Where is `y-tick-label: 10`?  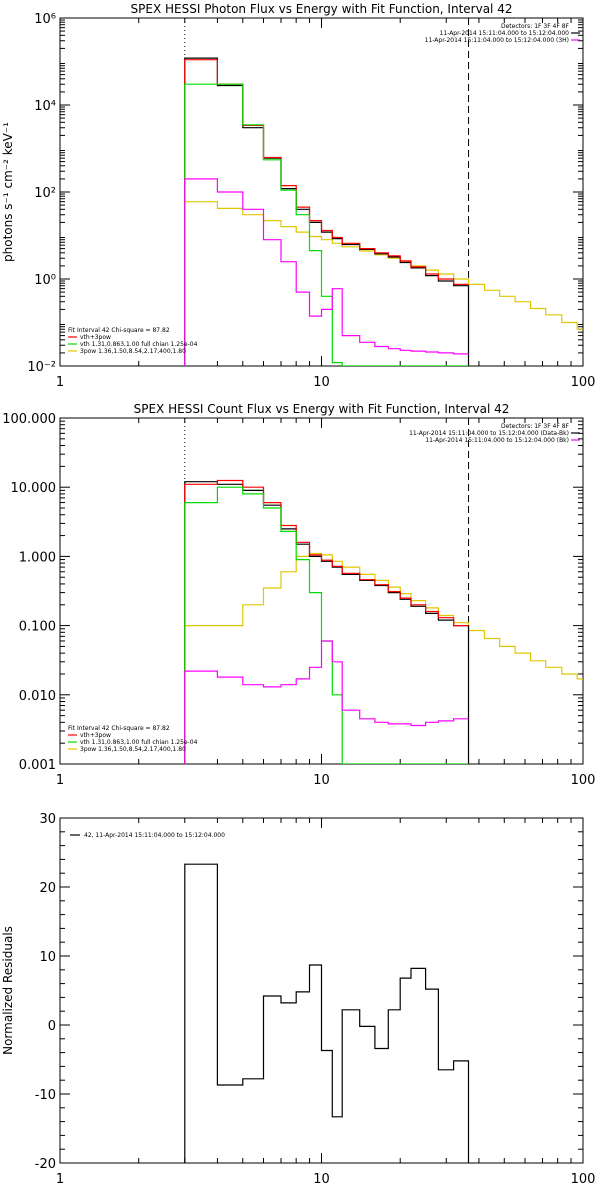
y-tick-label: 10 is located at coordinates (47, 957).